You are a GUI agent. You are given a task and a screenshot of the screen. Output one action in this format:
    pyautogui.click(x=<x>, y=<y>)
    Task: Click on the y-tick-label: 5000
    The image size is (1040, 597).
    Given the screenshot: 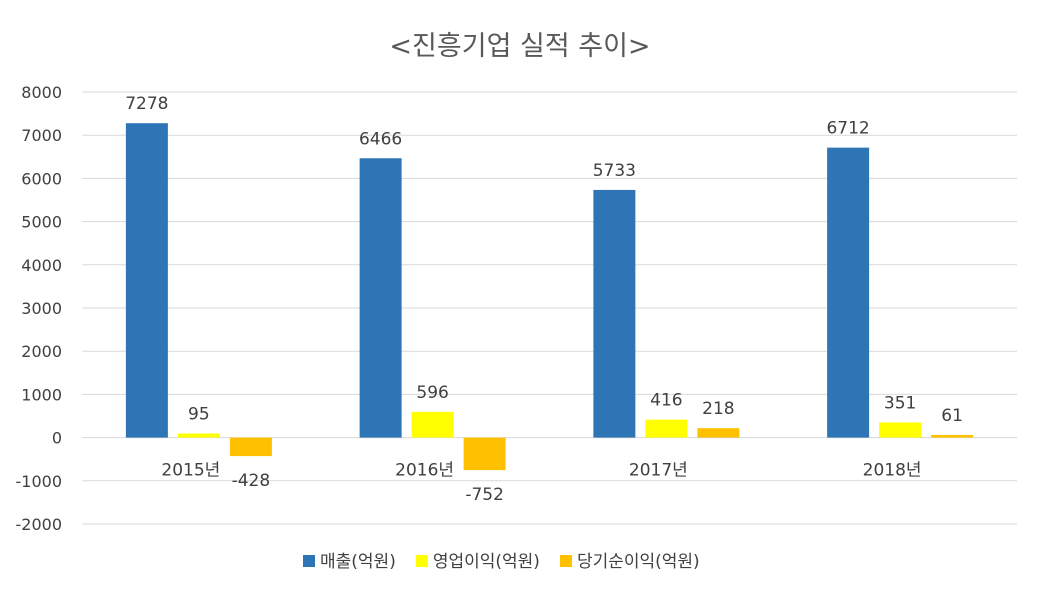 What is the action you would take?
    pyautogui.click(x=41, y=222)
    